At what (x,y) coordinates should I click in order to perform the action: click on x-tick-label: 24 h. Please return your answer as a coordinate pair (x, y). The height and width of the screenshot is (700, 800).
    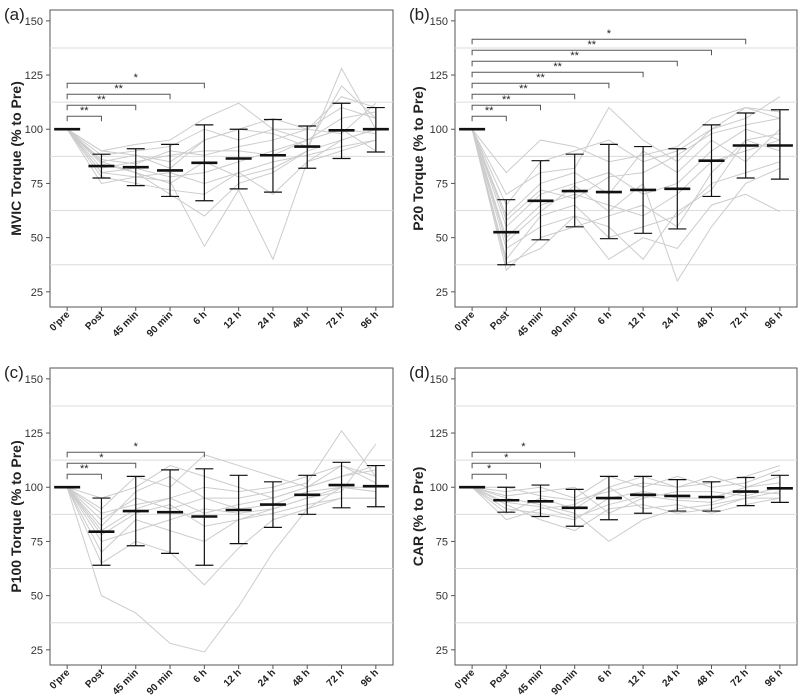
    Looking at the image, I should click on (267, 320).